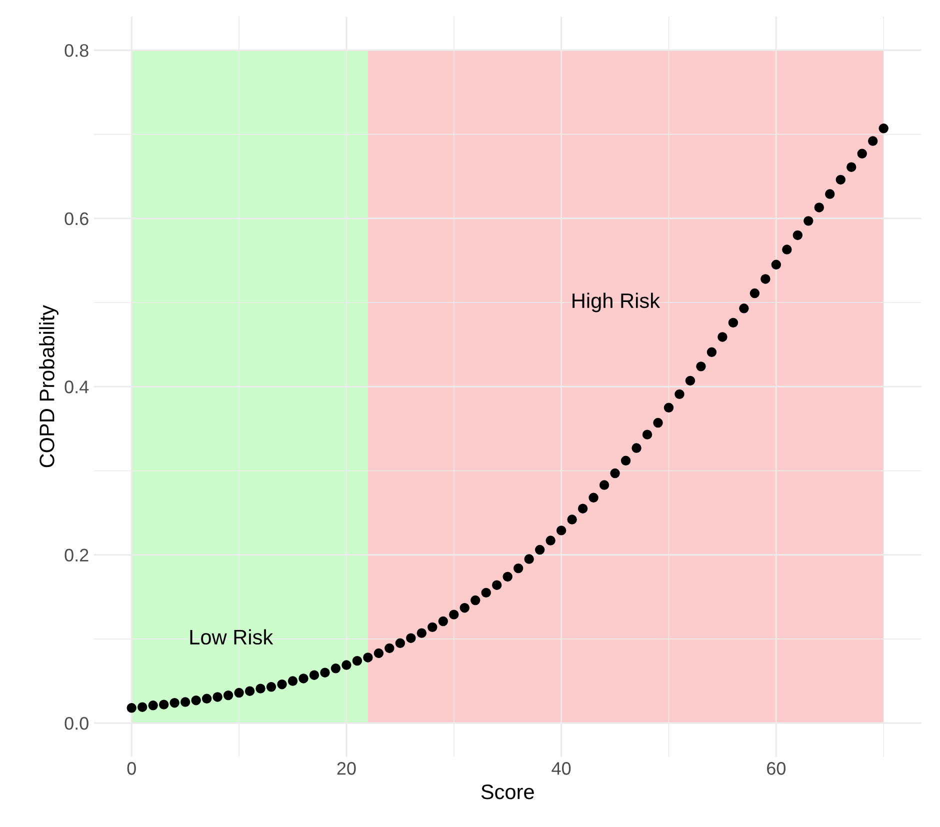 The image size is (940, 827). What do you see at coordinates (616, 302) in the screenshot?
I see `band-label: High Risk` at bounding box center [616, 302].